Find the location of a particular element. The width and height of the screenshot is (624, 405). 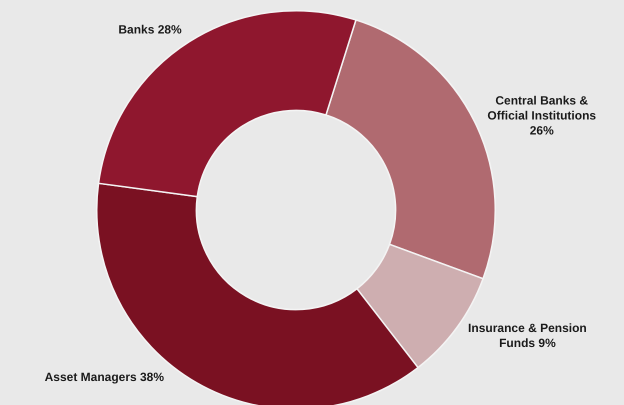

data-label: 26% is located at coordinates (542, 130).